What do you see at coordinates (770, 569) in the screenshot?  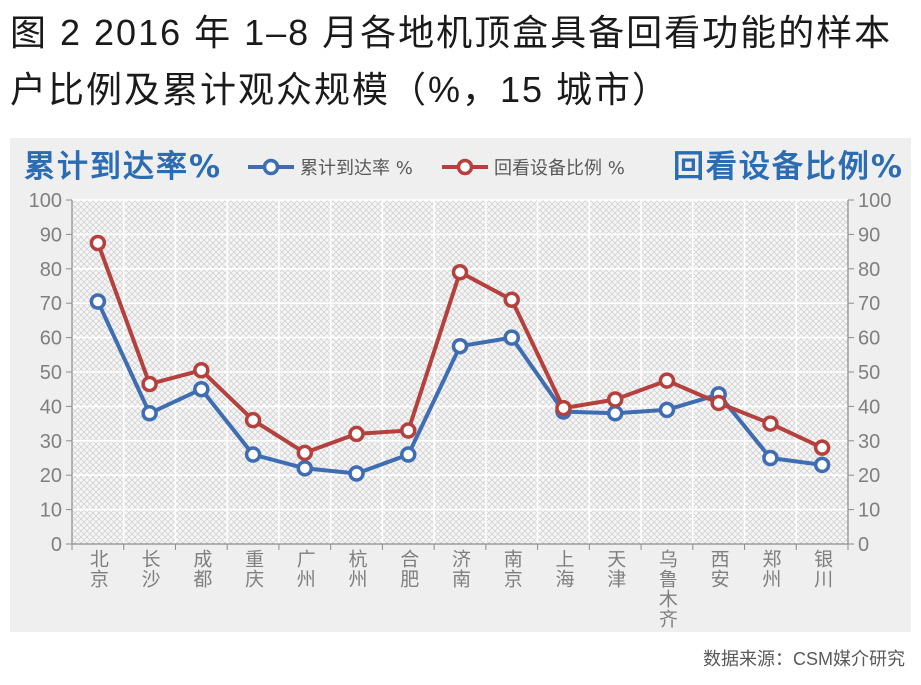 I see `x-axis-category-label: 郑州` at bounding box center [770, 569].